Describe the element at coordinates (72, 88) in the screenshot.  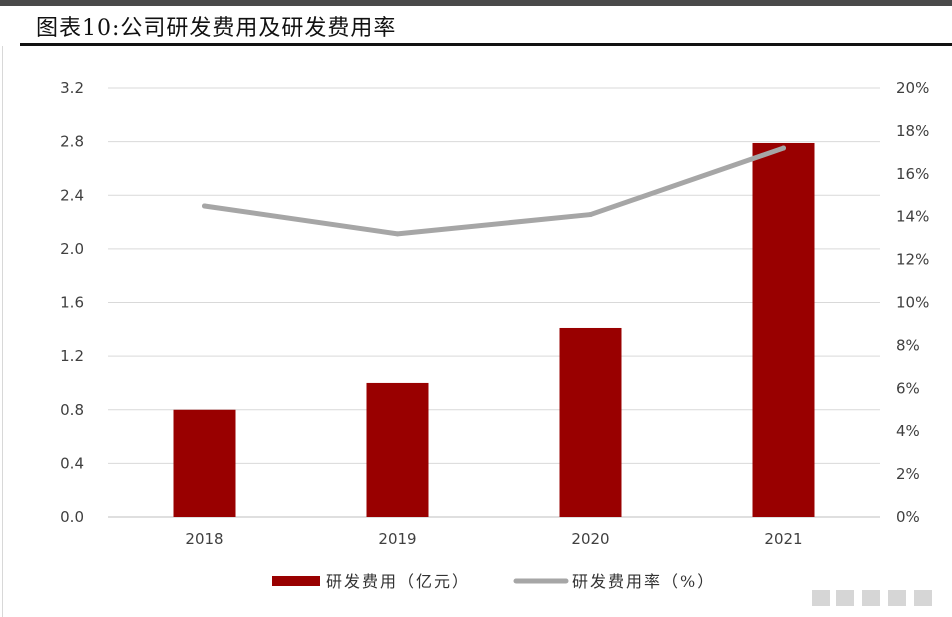
I see `left-tick-label: 3.2` at that location.